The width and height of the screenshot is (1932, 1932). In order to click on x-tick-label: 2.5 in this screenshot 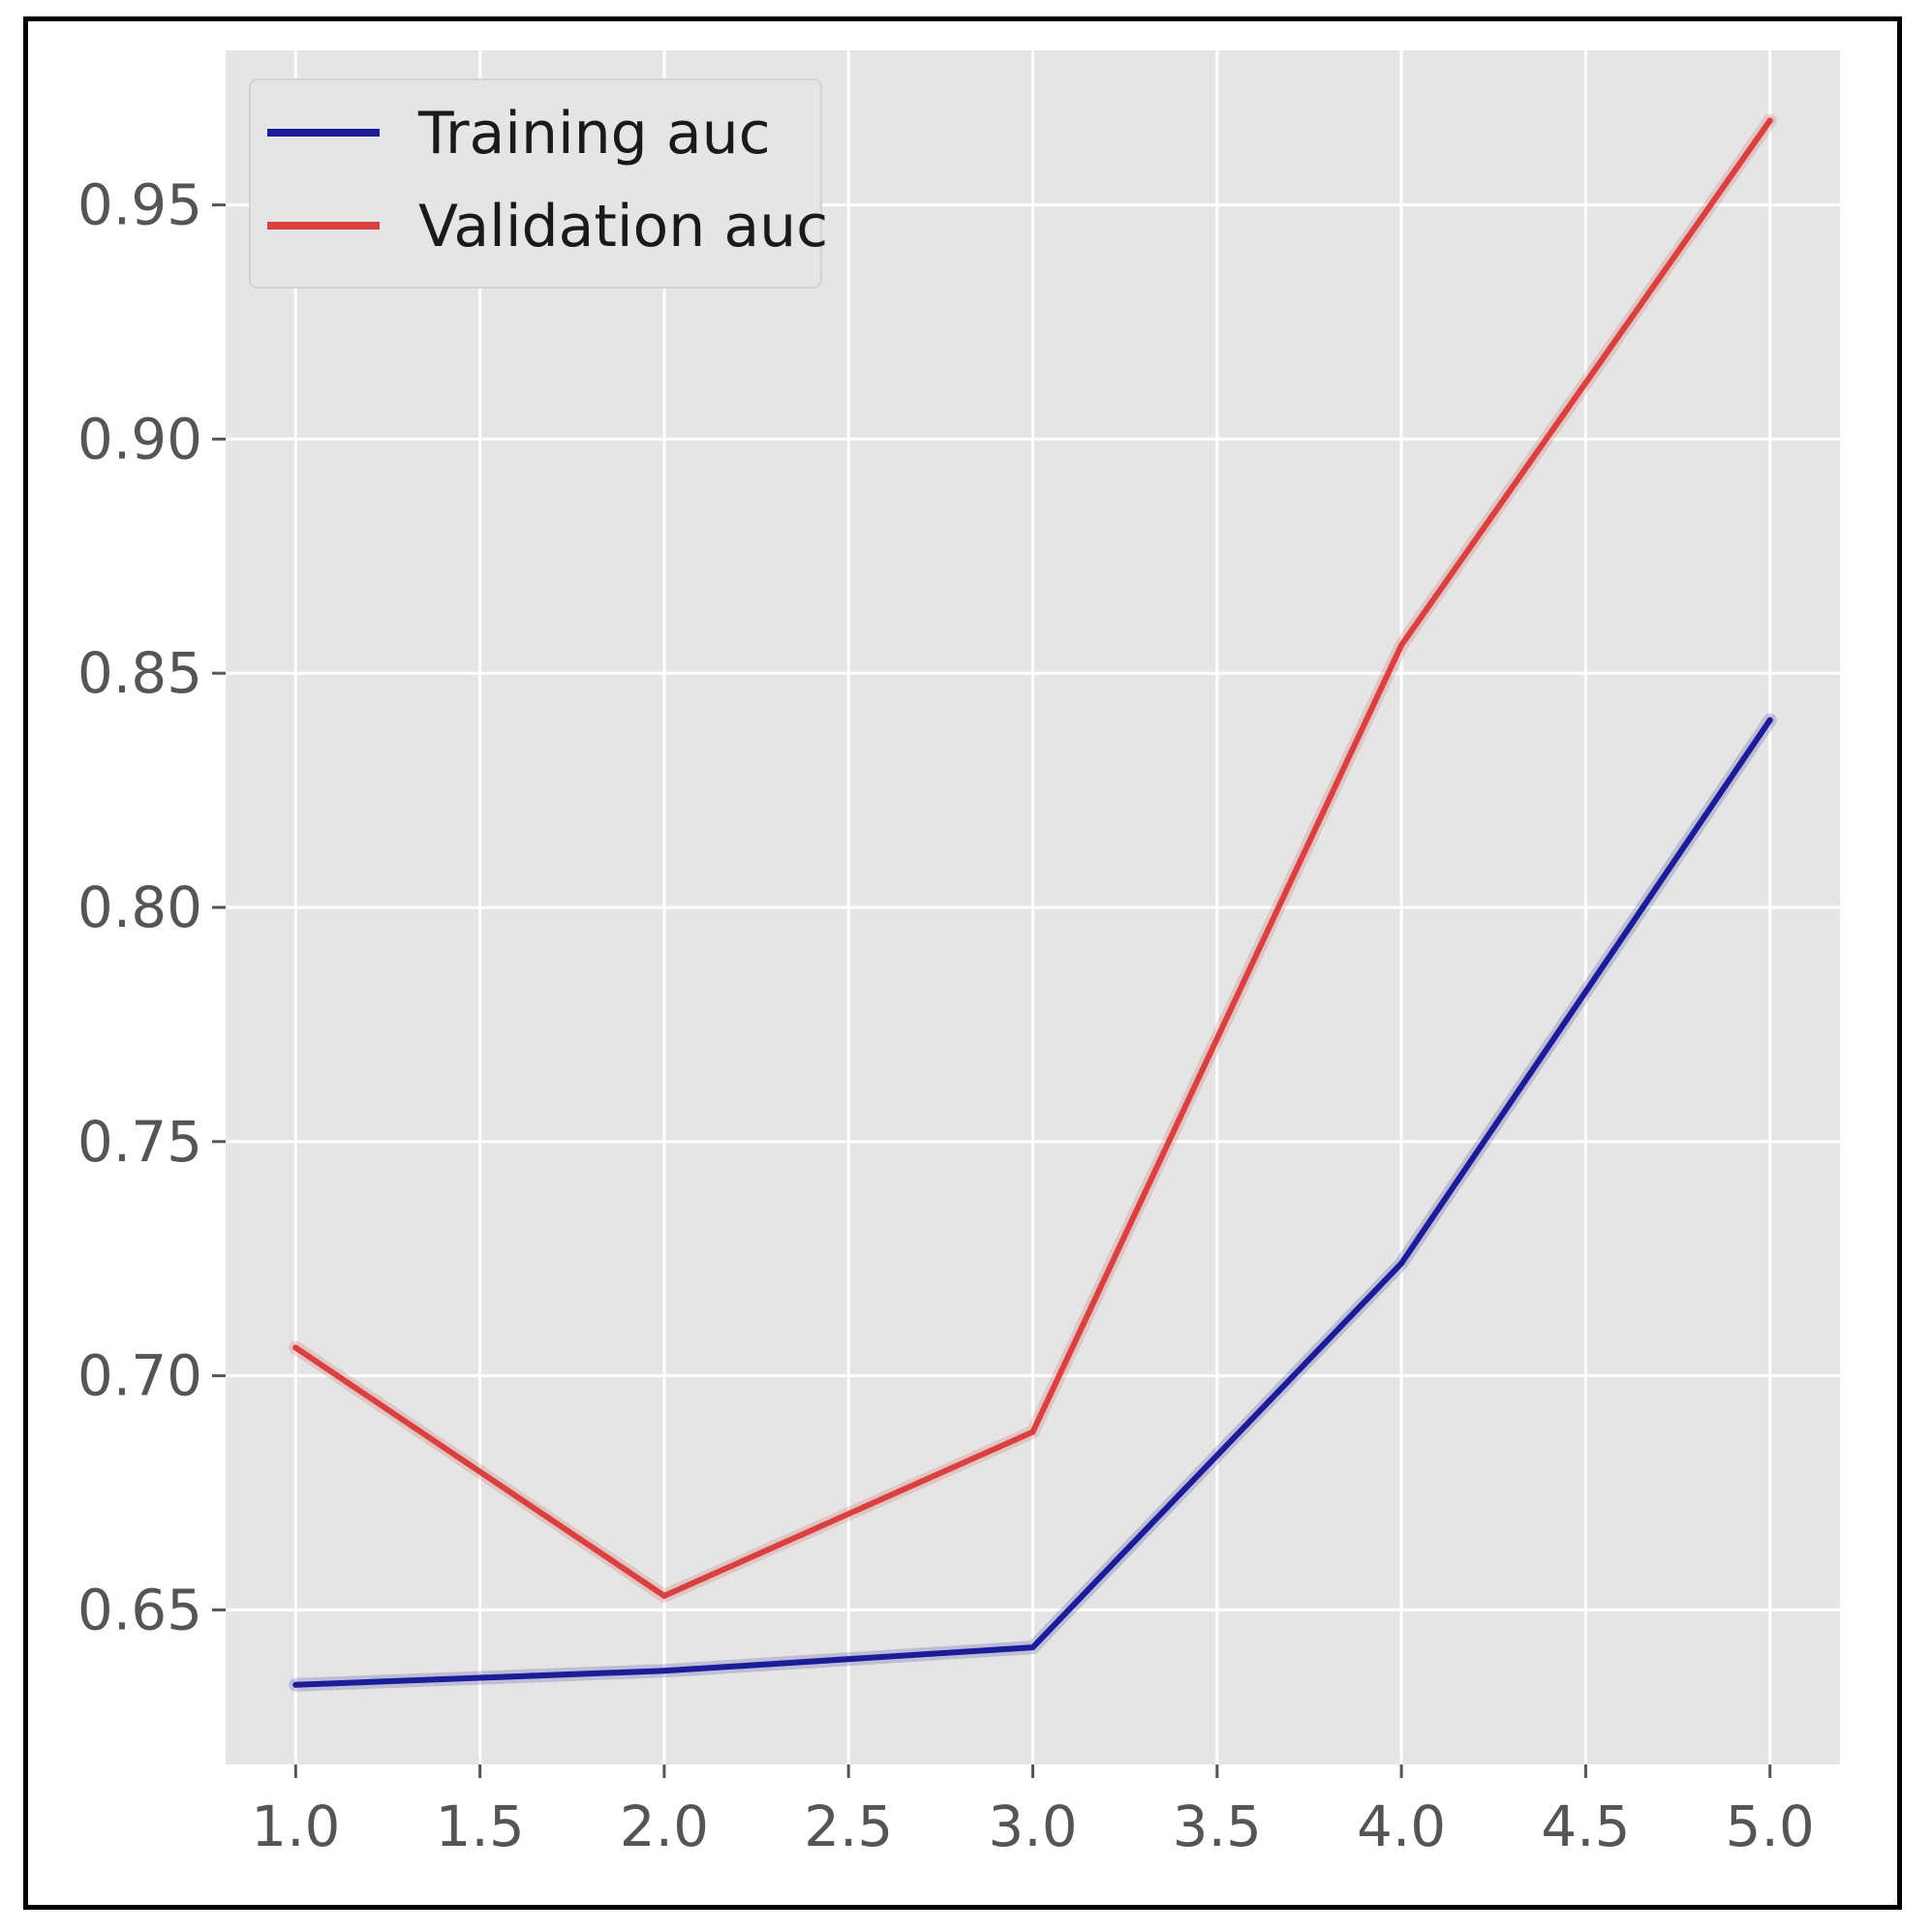, I will do `click(848, 1826)`.